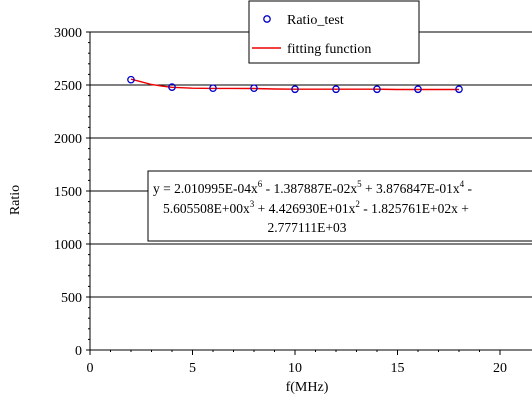 The image size is (532, 401). Describe the element at coordinates (295, 368) in the screenshot. I see `x-tick-label-10: 10` at that location.